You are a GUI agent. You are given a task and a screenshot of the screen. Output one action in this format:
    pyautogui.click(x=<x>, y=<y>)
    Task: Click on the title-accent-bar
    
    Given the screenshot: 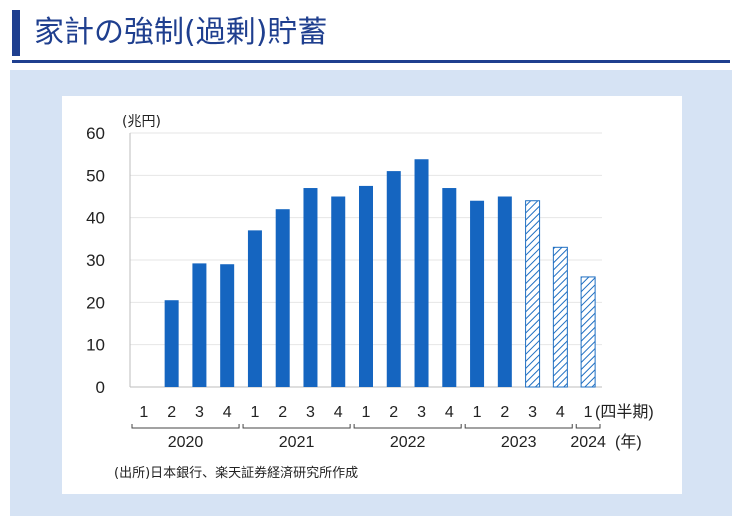 What is the action you would take?
    pyautogui.click(x=16, y=33)
    